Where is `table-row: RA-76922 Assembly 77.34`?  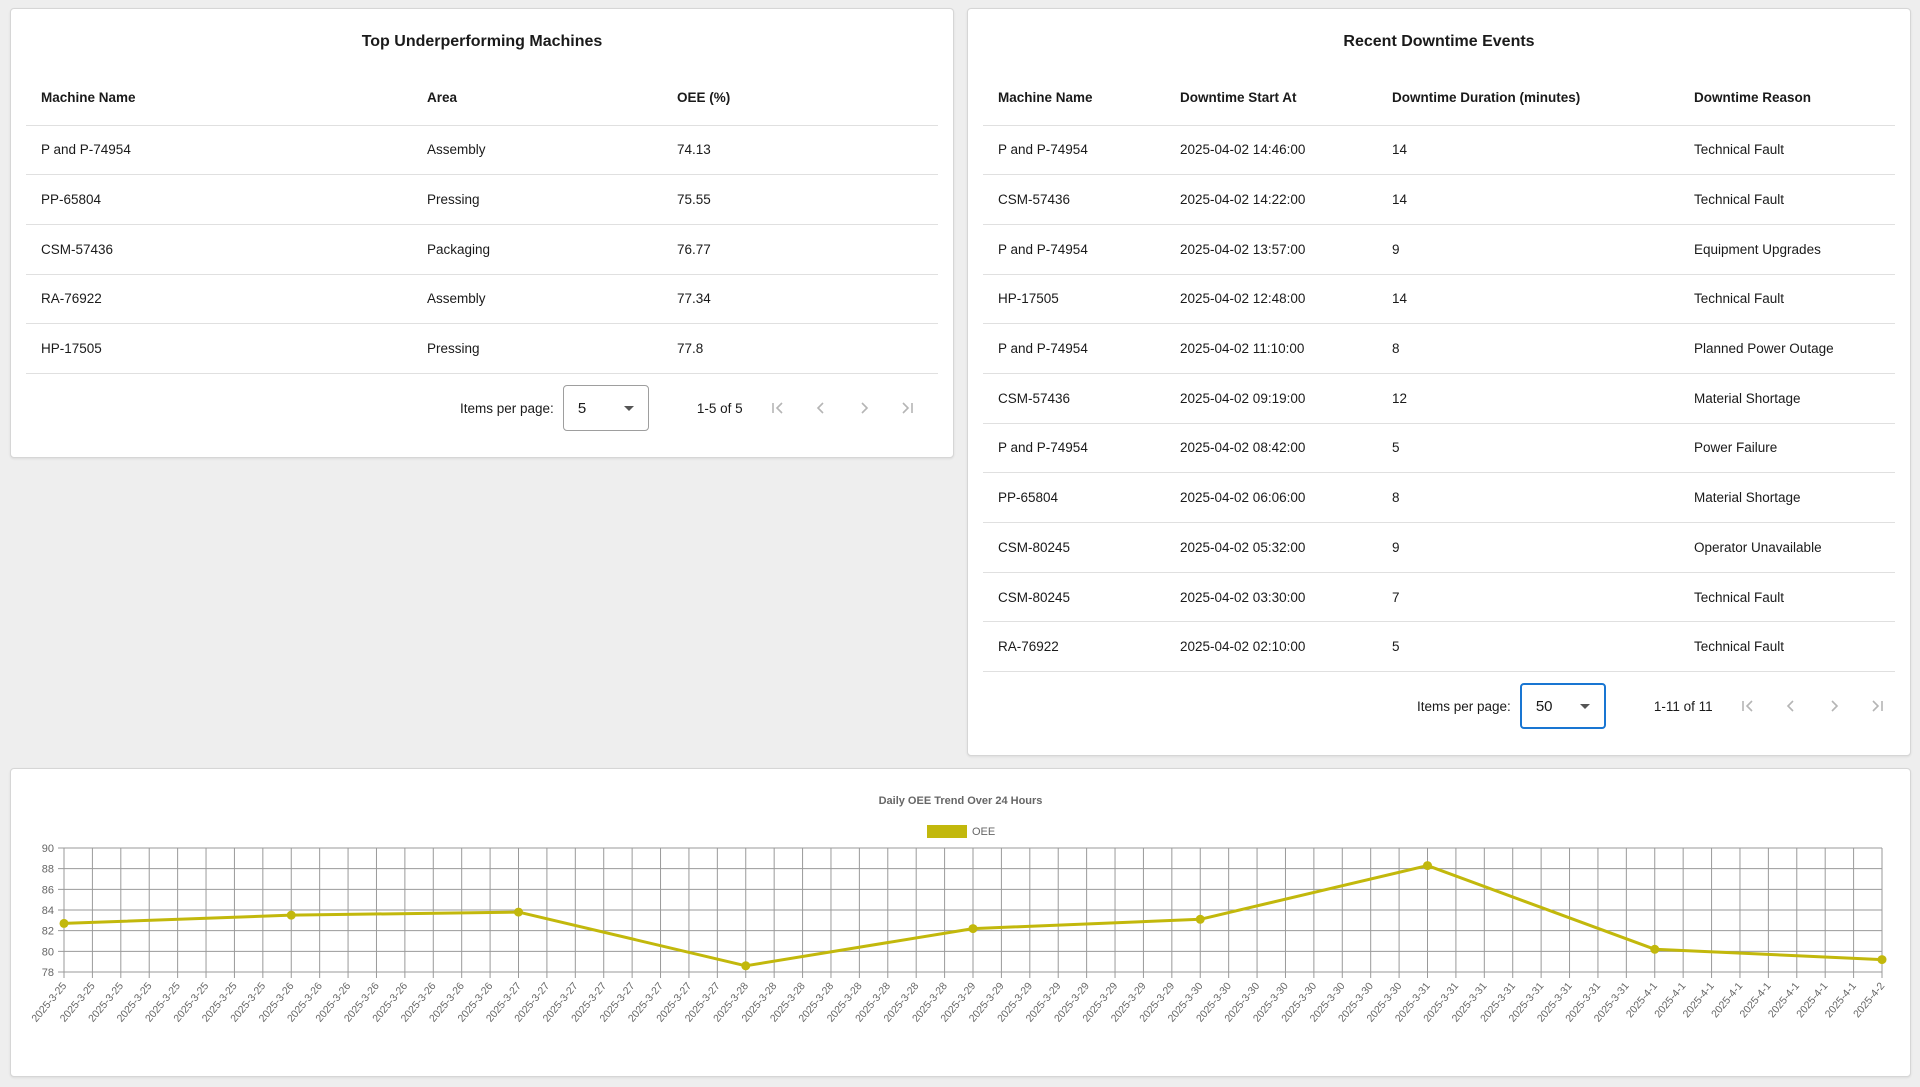
table-row: RA-76922 Assembly 77.34 is located at coordinates (482, 299).